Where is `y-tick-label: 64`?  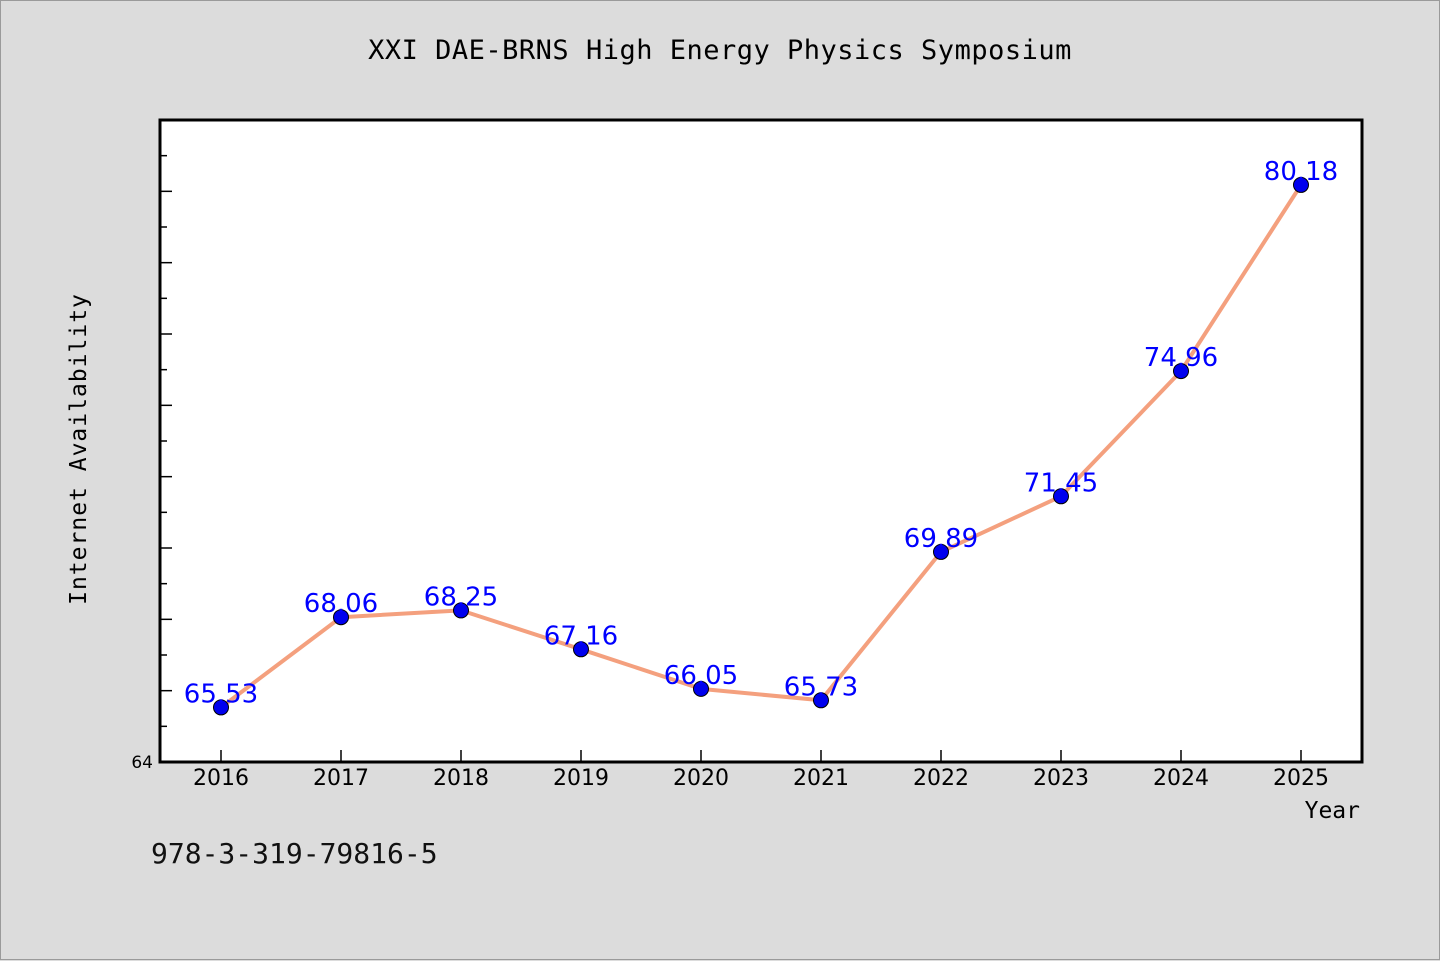
y-tick-label: 64 is located at coordinates (142, 763).